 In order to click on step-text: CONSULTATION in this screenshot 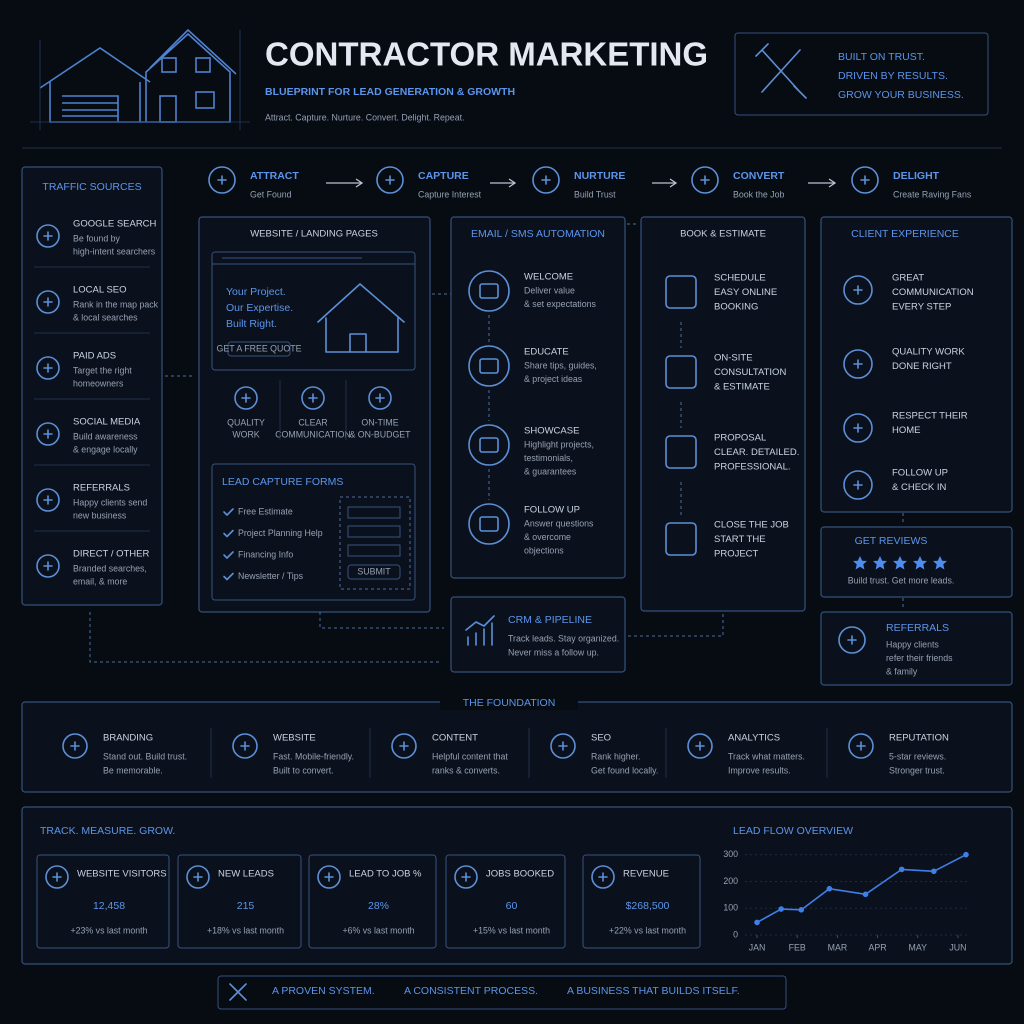, I will do `click(750, 372)`.